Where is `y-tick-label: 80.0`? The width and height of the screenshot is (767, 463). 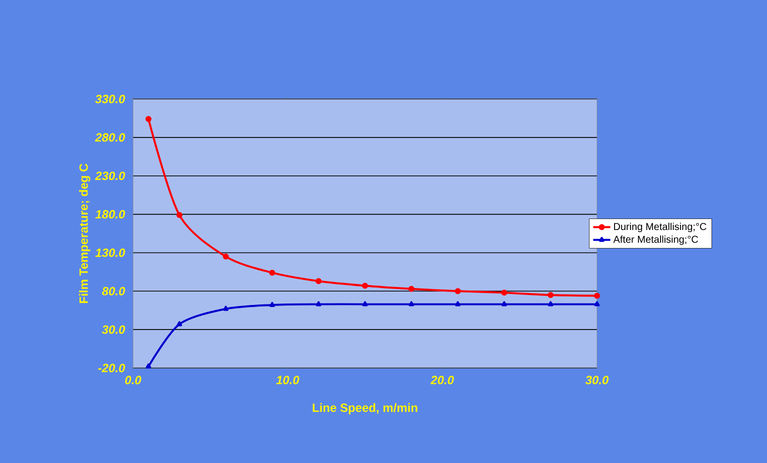
y-tick-label: 80.0 is located at coordinates (114, 291).